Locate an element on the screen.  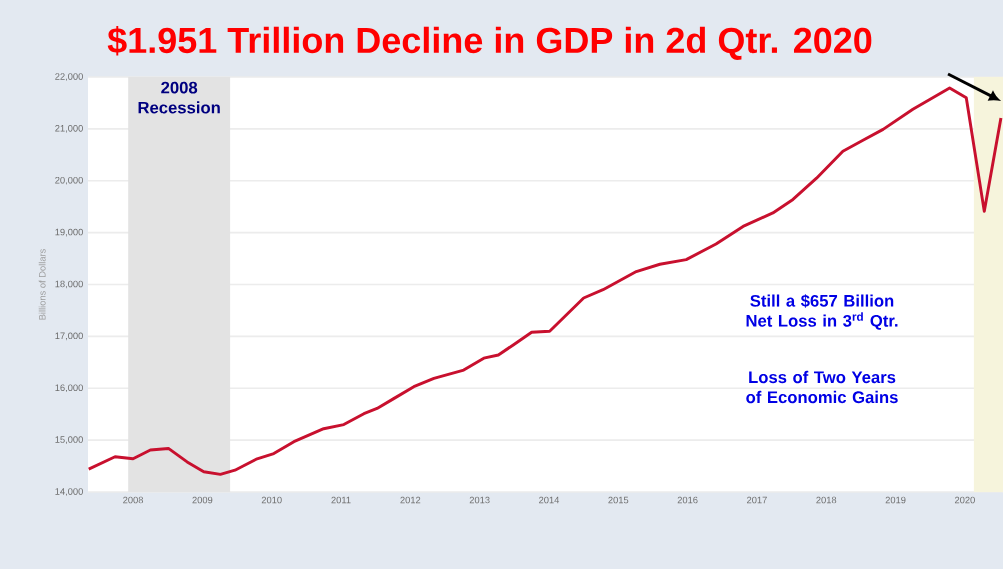
y-tick-label: 20,000 is located at coordinates (69, 180).